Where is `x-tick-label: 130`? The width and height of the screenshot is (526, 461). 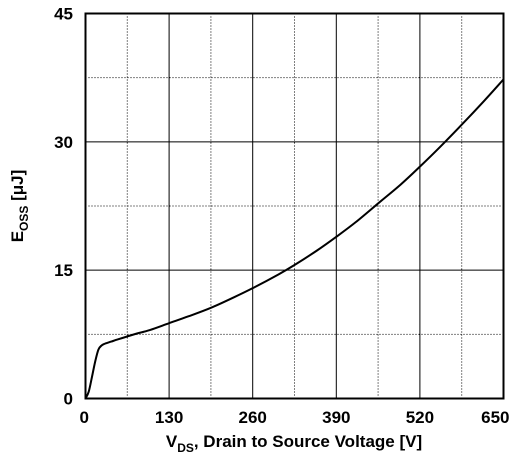
x-tick-label: 130 is located at coordinates (169, 417).